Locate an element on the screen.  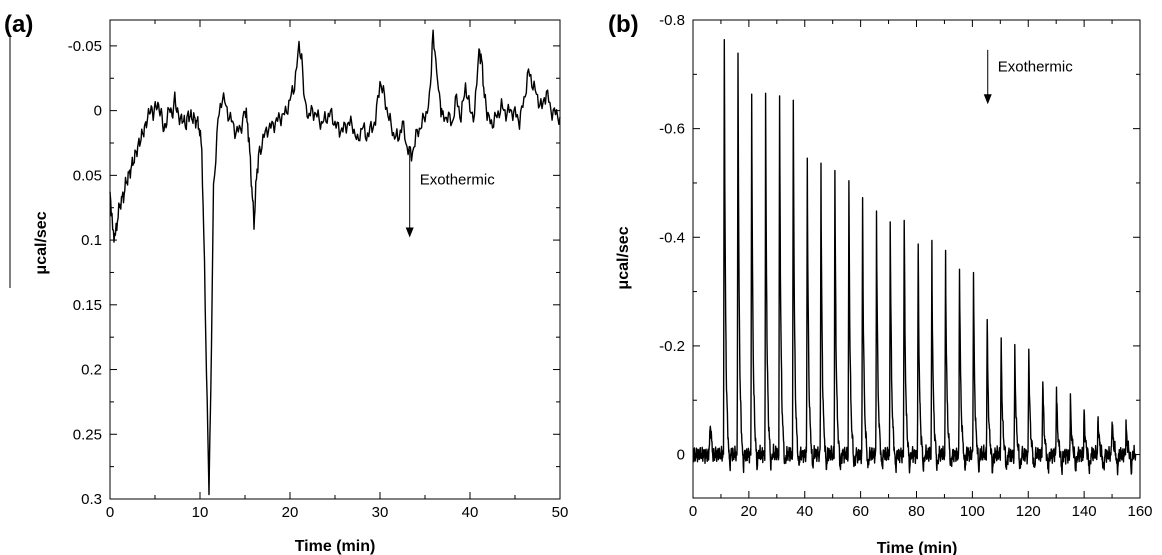
panel-b-label: (b) is located at coordinates (623, 24).